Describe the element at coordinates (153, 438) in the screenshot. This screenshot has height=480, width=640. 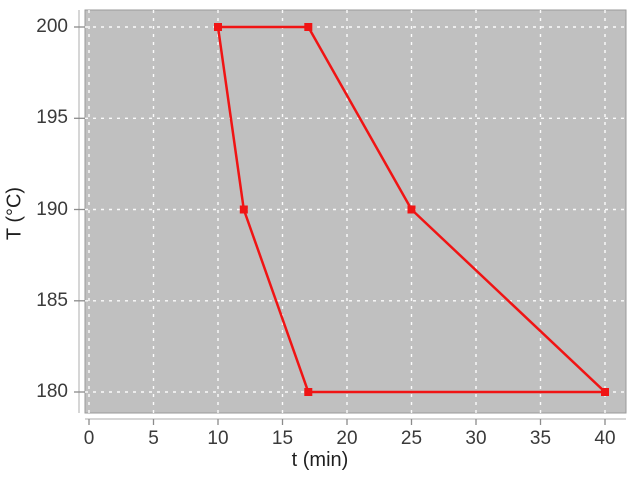
I see `xtick-label-5: 5` at that location.